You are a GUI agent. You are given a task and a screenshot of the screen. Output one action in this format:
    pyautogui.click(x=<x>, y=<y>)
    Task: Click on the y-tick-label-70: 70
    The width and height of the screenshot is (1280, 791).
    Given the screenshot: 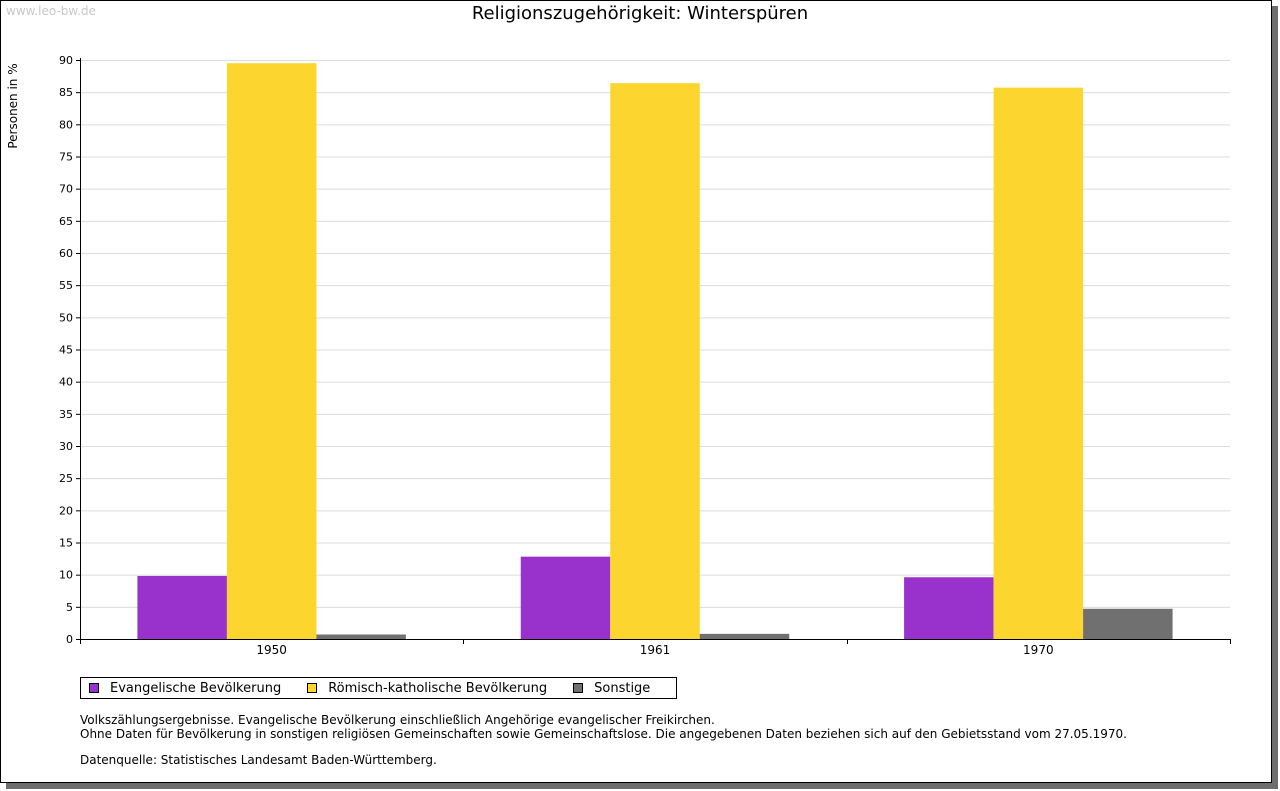 What is the action you would take?
    pyautogui.click(x=66, y=189)
    